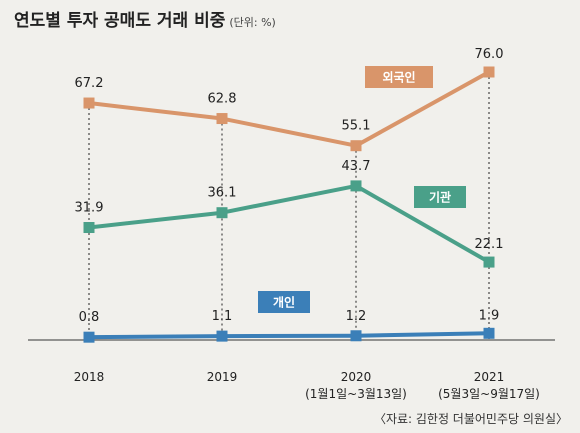  What do you see at coordinates (222, 99) in the screenshot?
I see `data-label-외국인-2019: 62.8` at bounding box center [222, 99].